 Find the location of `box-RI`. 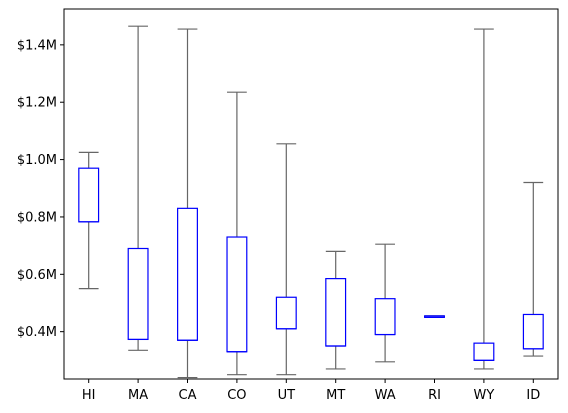

box-RI is located at coordinates (434, 316).